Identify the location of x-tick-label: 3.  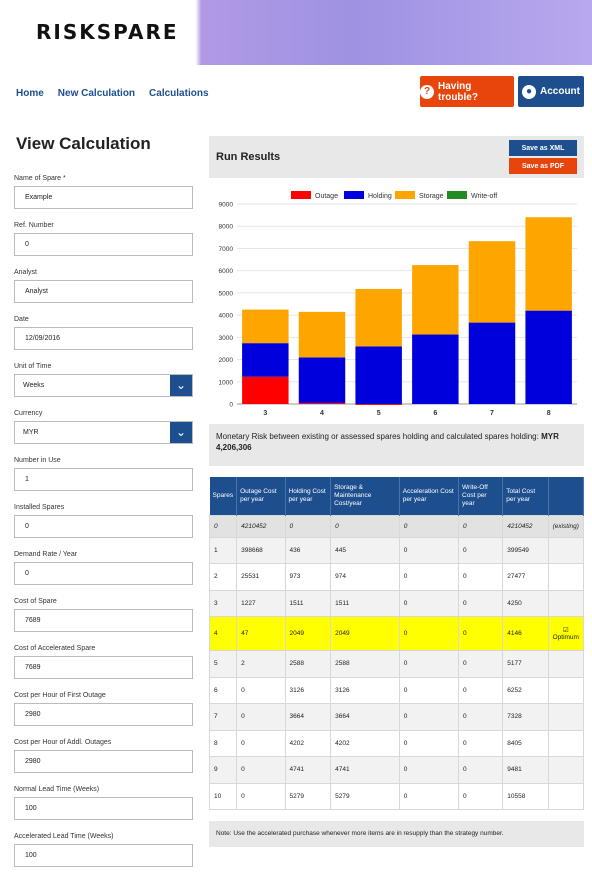
(265, 413).